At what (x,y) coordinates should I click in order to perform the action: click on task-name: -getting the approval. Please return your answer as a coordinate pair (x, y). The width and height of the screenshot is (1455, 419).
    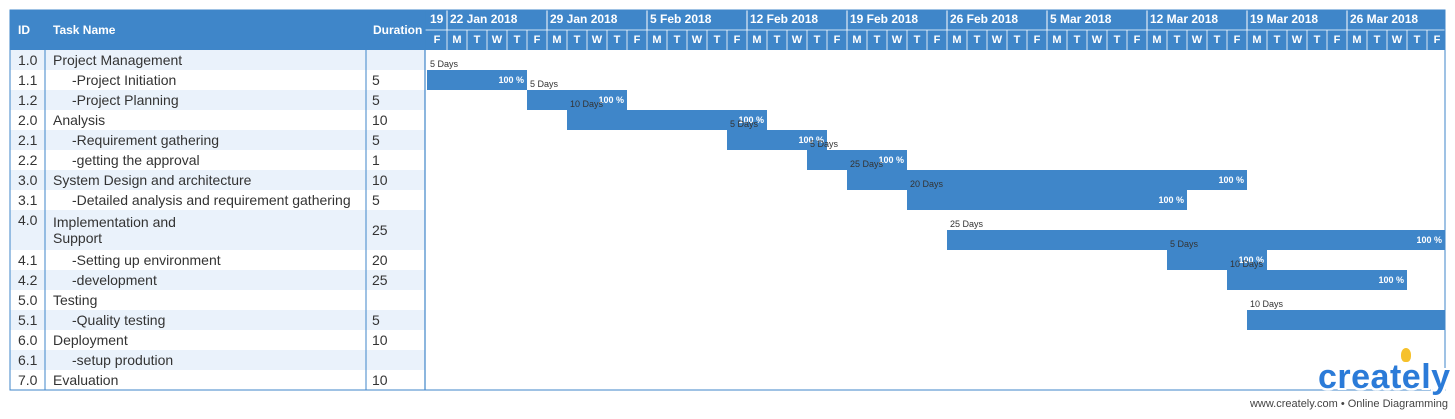
    Looking at the image, I should click on (136, 160).